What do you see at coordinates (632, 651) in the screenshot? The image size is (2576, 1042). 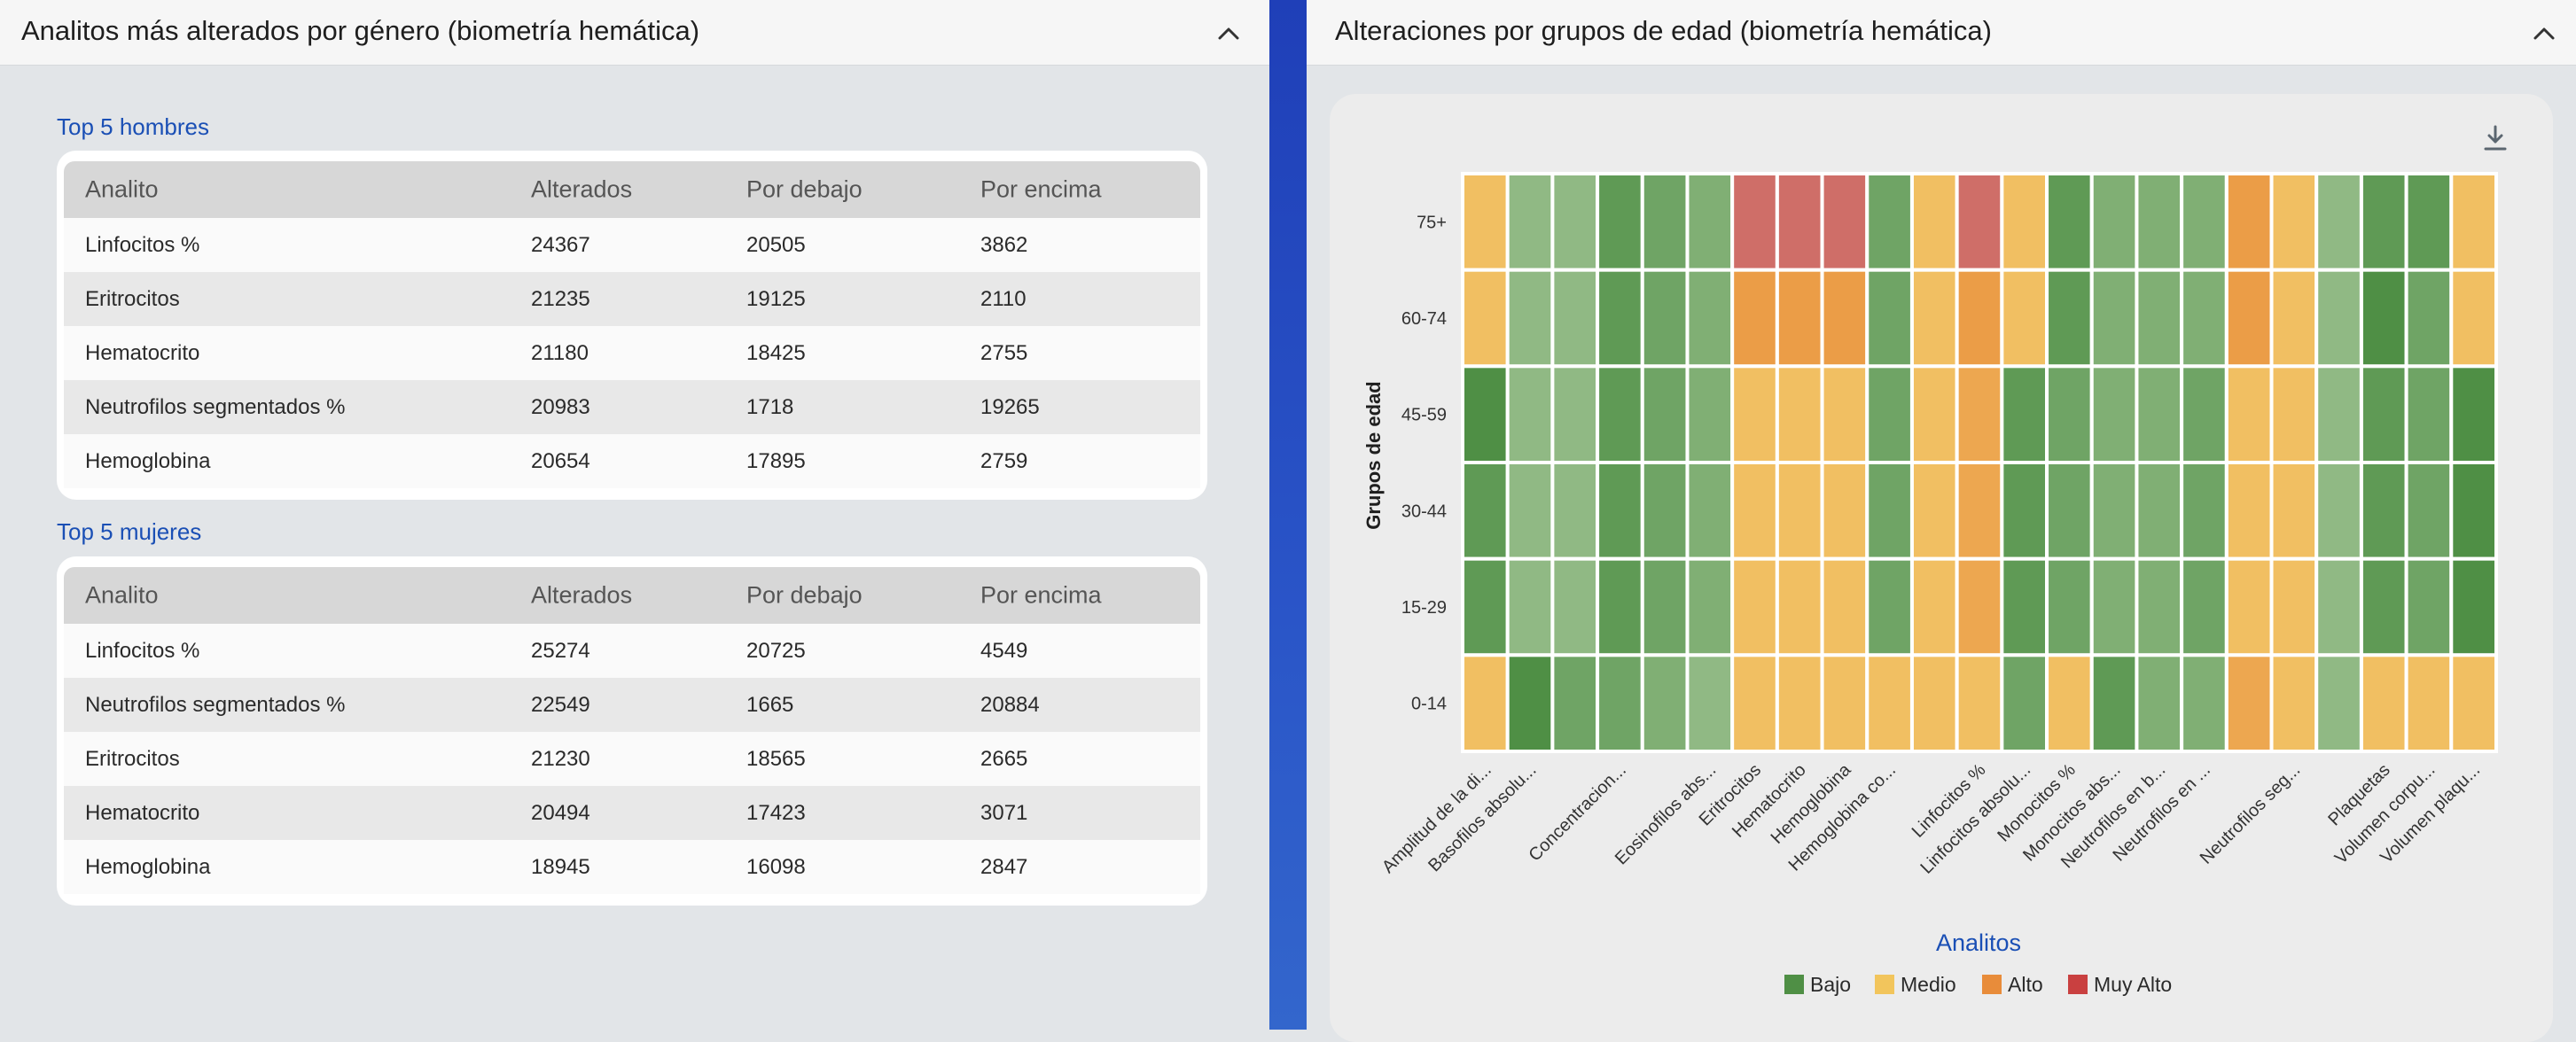 I see `table-row: Linfocitos % 25274 20725 4549` at bounding box center [632, 651].